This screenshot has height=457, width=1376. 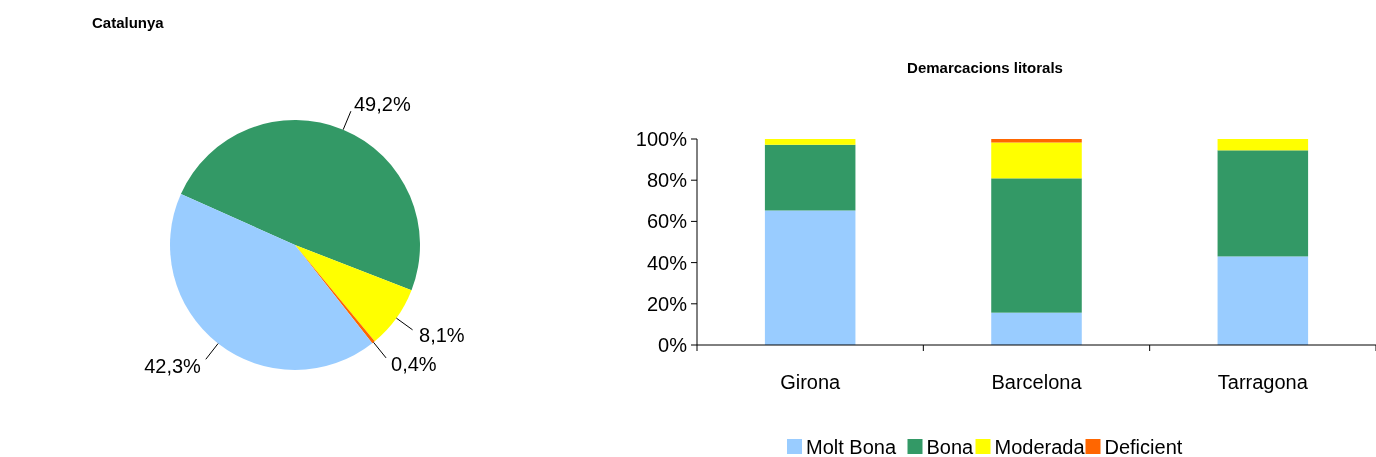 What do you see at coordinates (667, 262) in the screenshot?
I see `y-tick-label: 40%` at bounding box center [667, 262].